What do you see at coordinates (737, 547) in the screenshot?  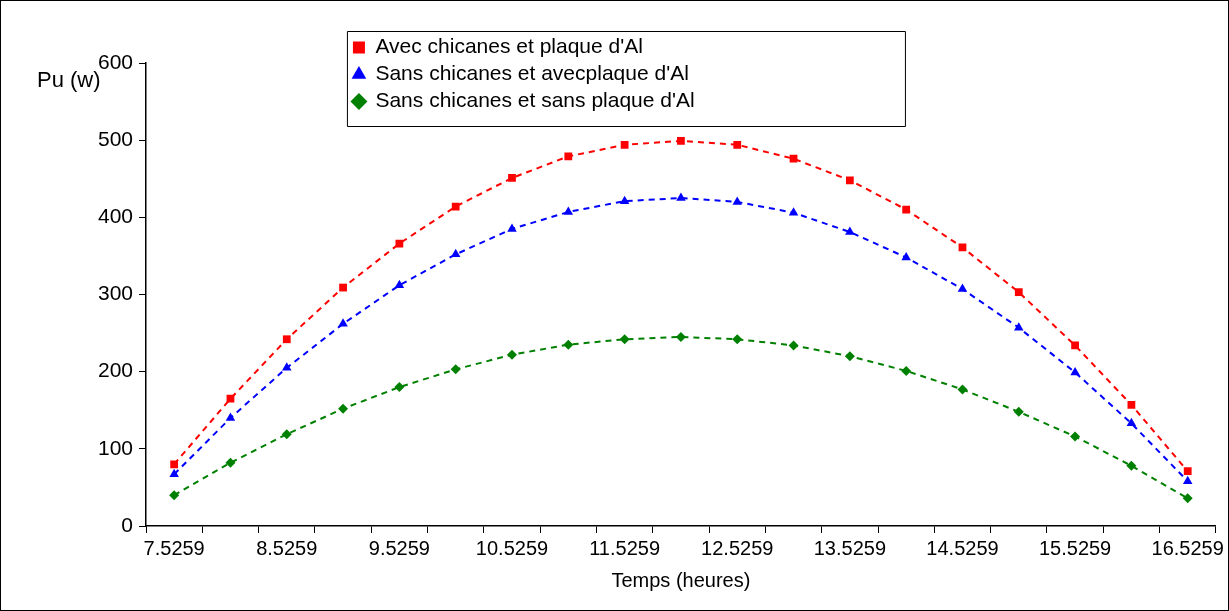 I see `x-tick-label: 12.5259` at bounding box center [737, 547].